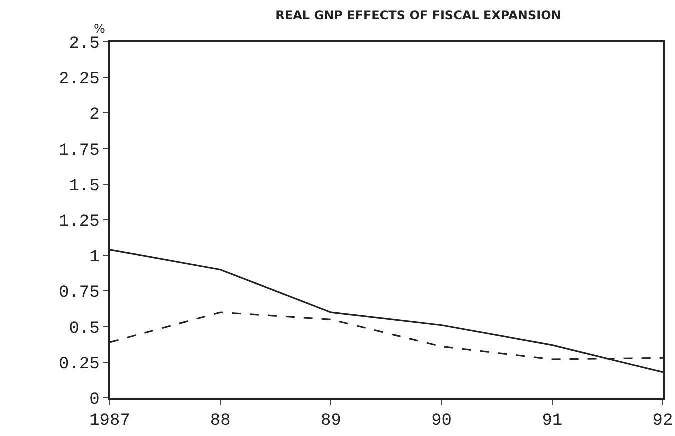 Image resolution: width=675 pixels, height=436 pixels. What do you see at coordinates (95, 116) in the screenshot?
I see `y-tick-label: 2` at bounding box center [95, 116].